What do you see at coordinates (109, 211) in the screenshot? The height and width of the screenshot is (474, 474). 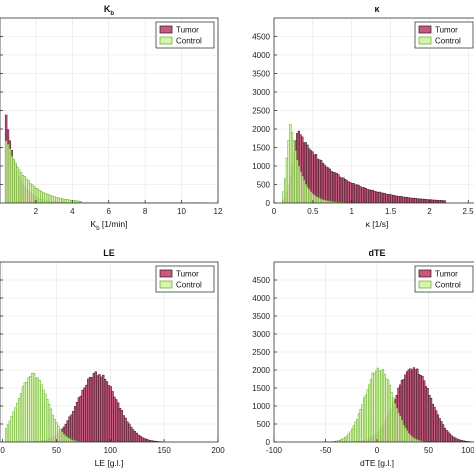 I see `x-tick-label: 6` at bounding box center [109, 211].